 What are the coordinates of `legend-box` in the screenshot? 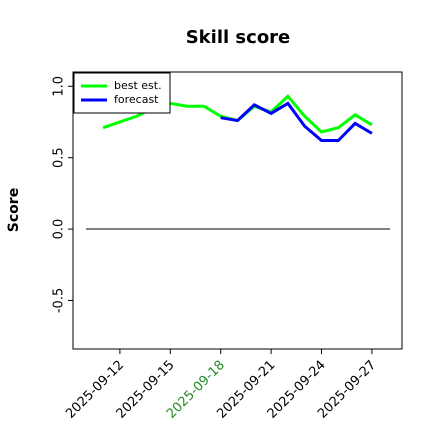 It's located at (122, 93).